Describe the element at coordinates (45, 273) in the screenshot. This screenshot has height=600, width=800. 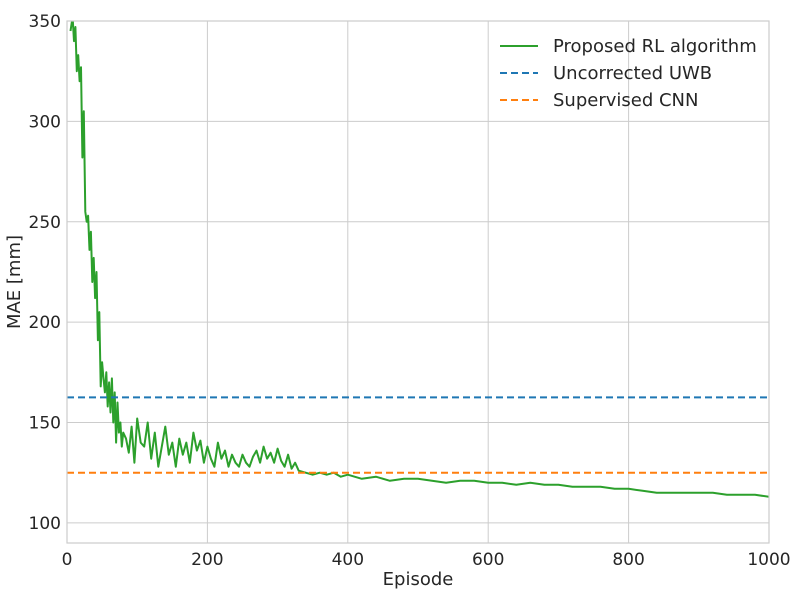
I see `y-axis-ticks: 100 150 200 250 300 350` at that location.